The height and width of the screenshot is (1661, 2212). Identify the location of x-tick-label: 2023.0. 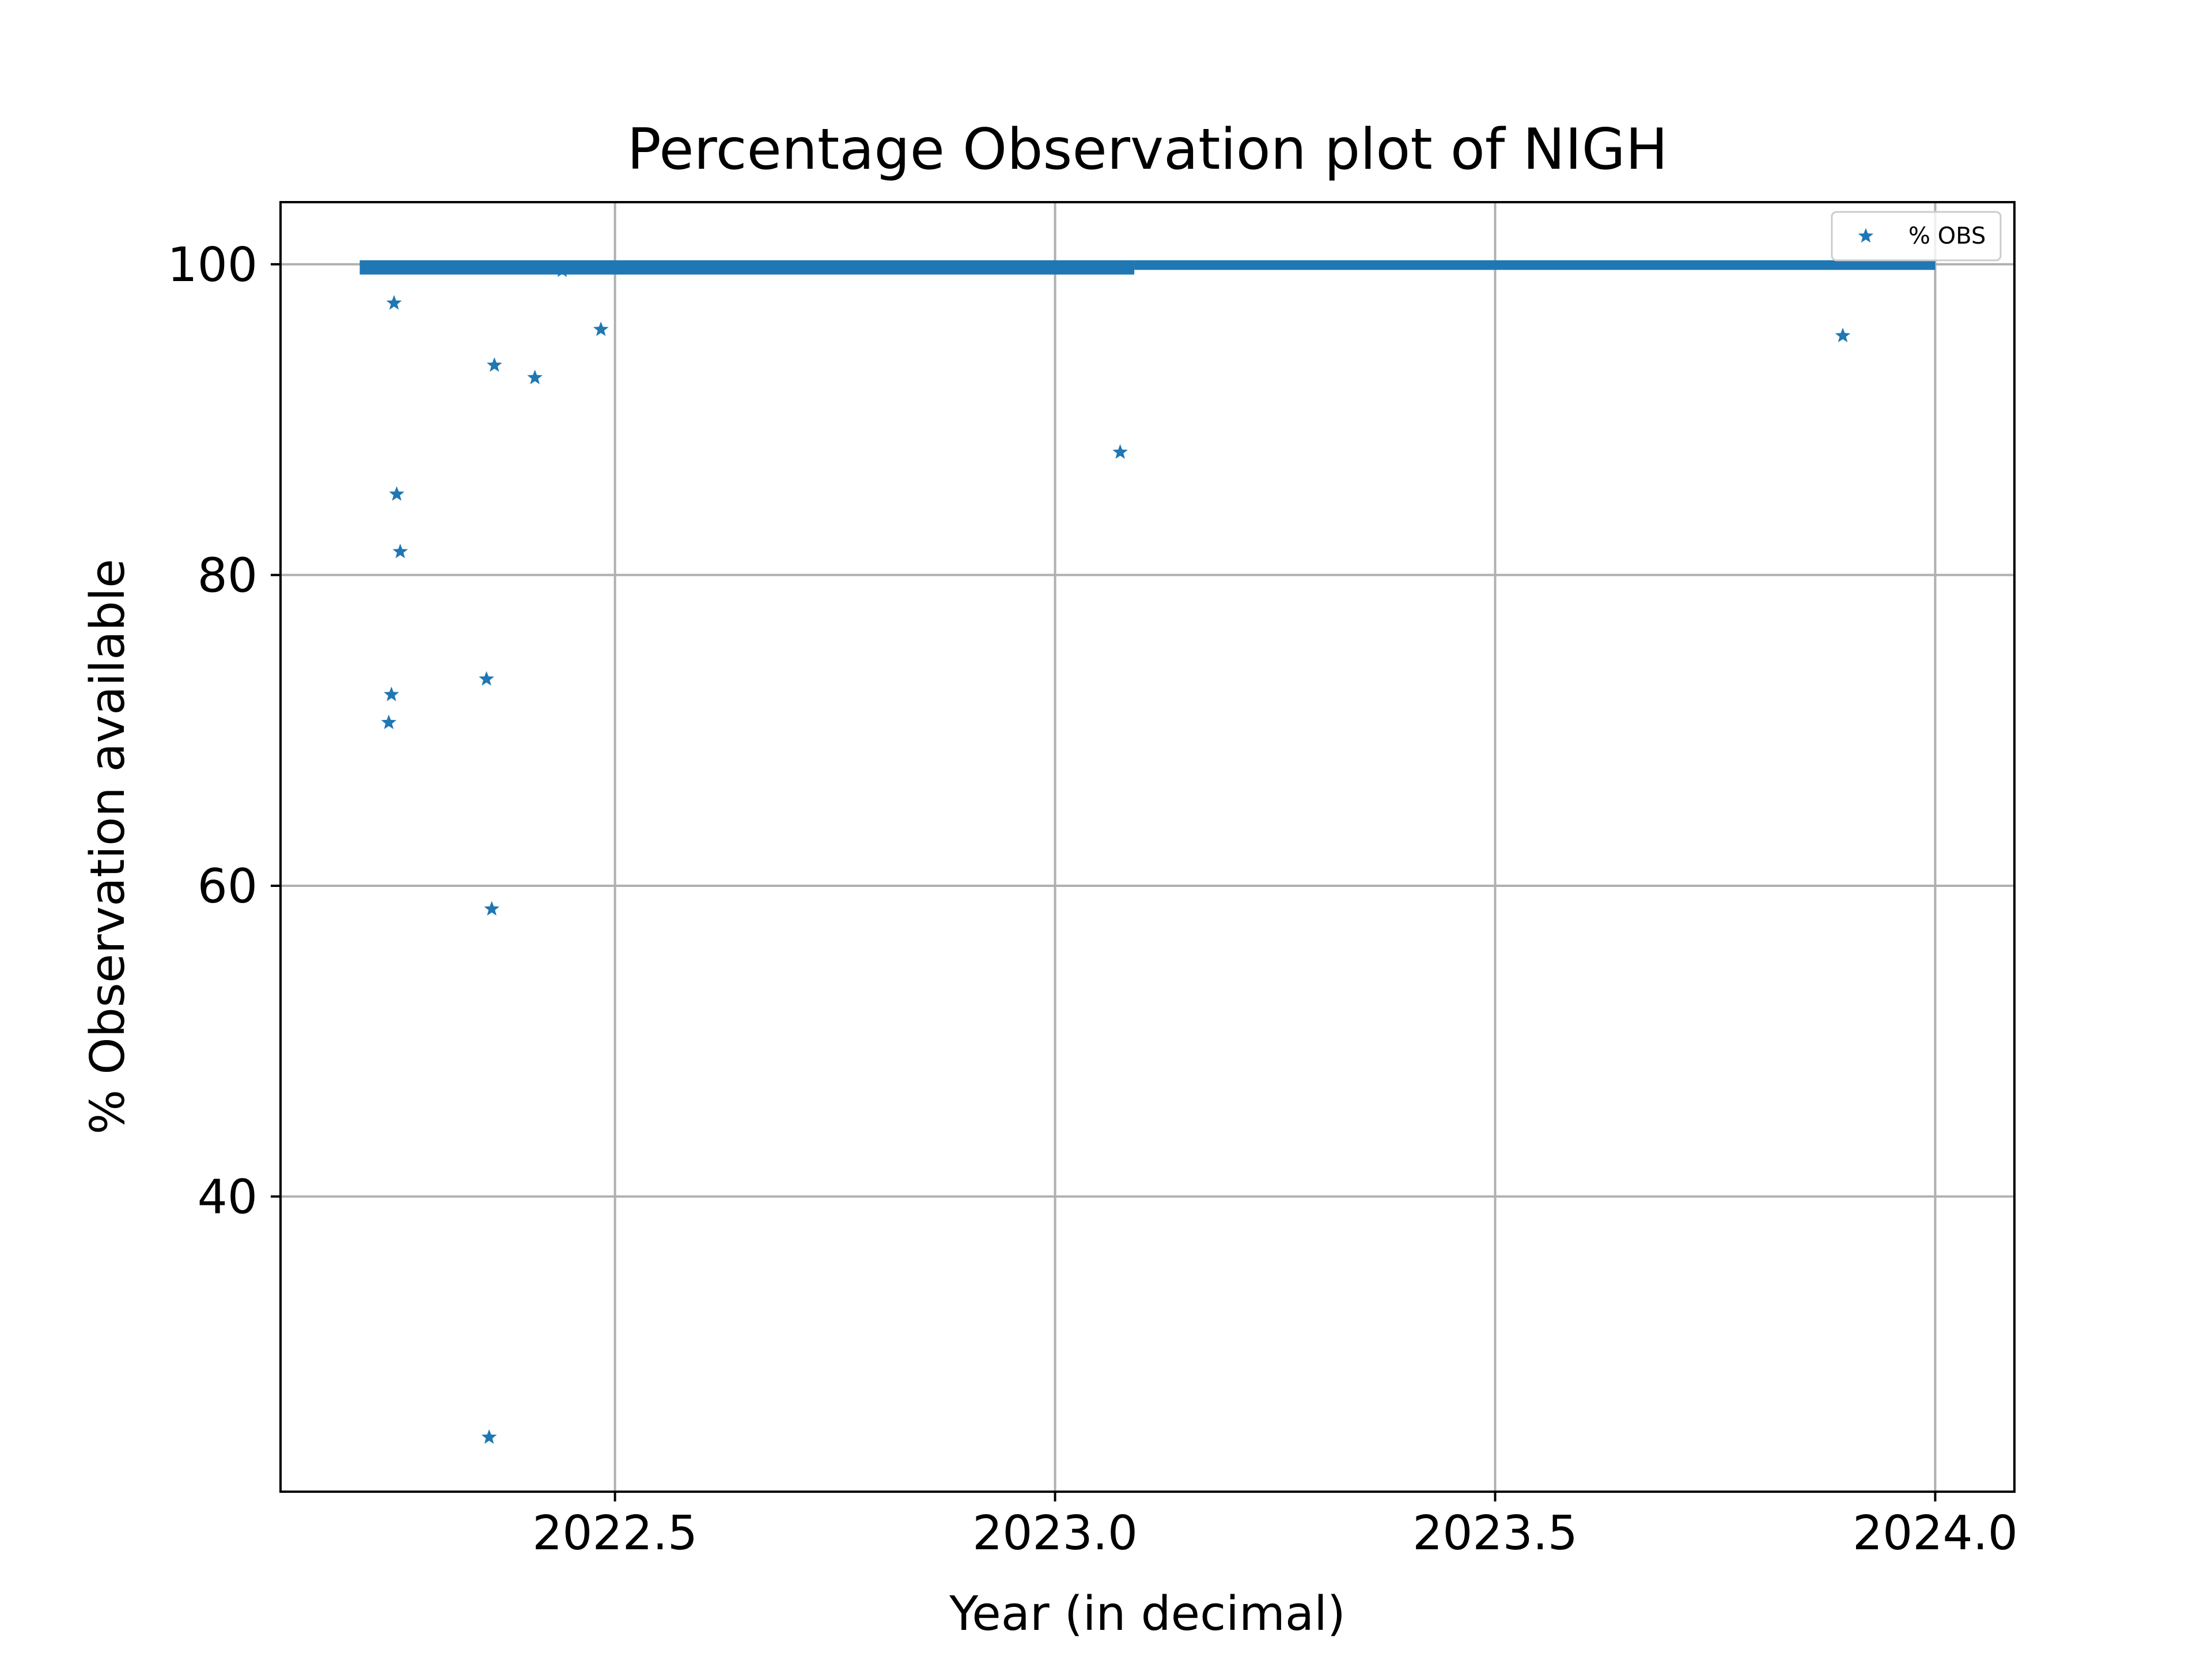
(1055, 1533).